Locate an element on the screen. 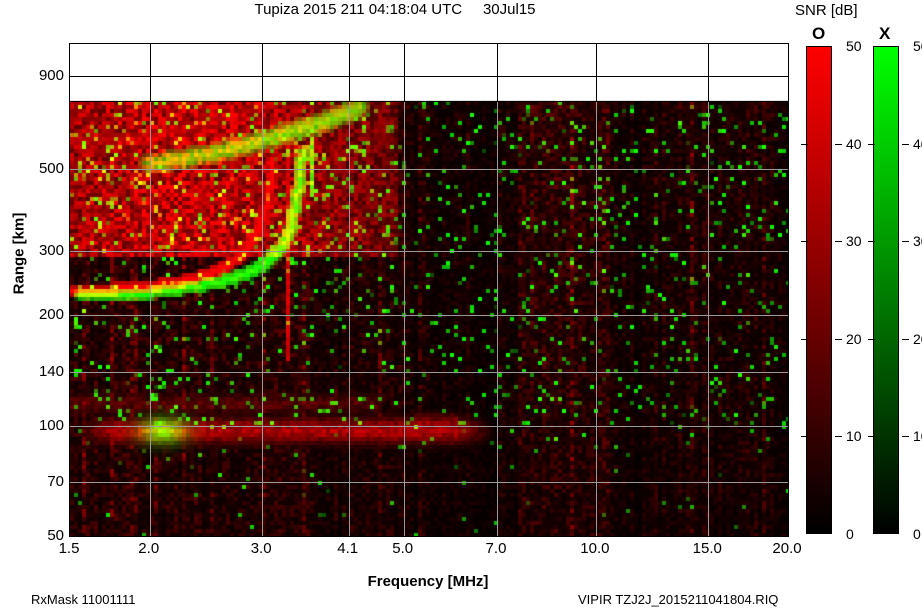  x-tick-label: 20.0 is located at coordinates (787, 548).